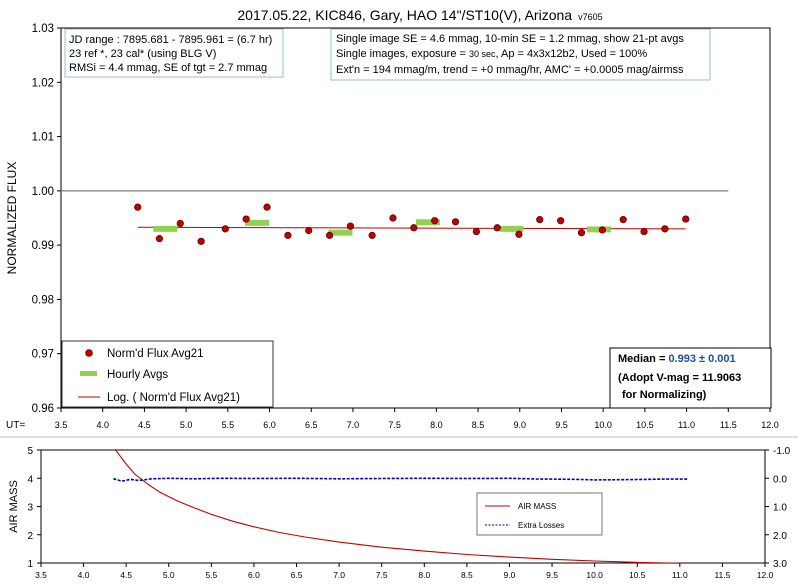 The width and height of the screenshot is (798, 588). I want to click on losses-y-tick-label: -1.0, so click(782, 451).